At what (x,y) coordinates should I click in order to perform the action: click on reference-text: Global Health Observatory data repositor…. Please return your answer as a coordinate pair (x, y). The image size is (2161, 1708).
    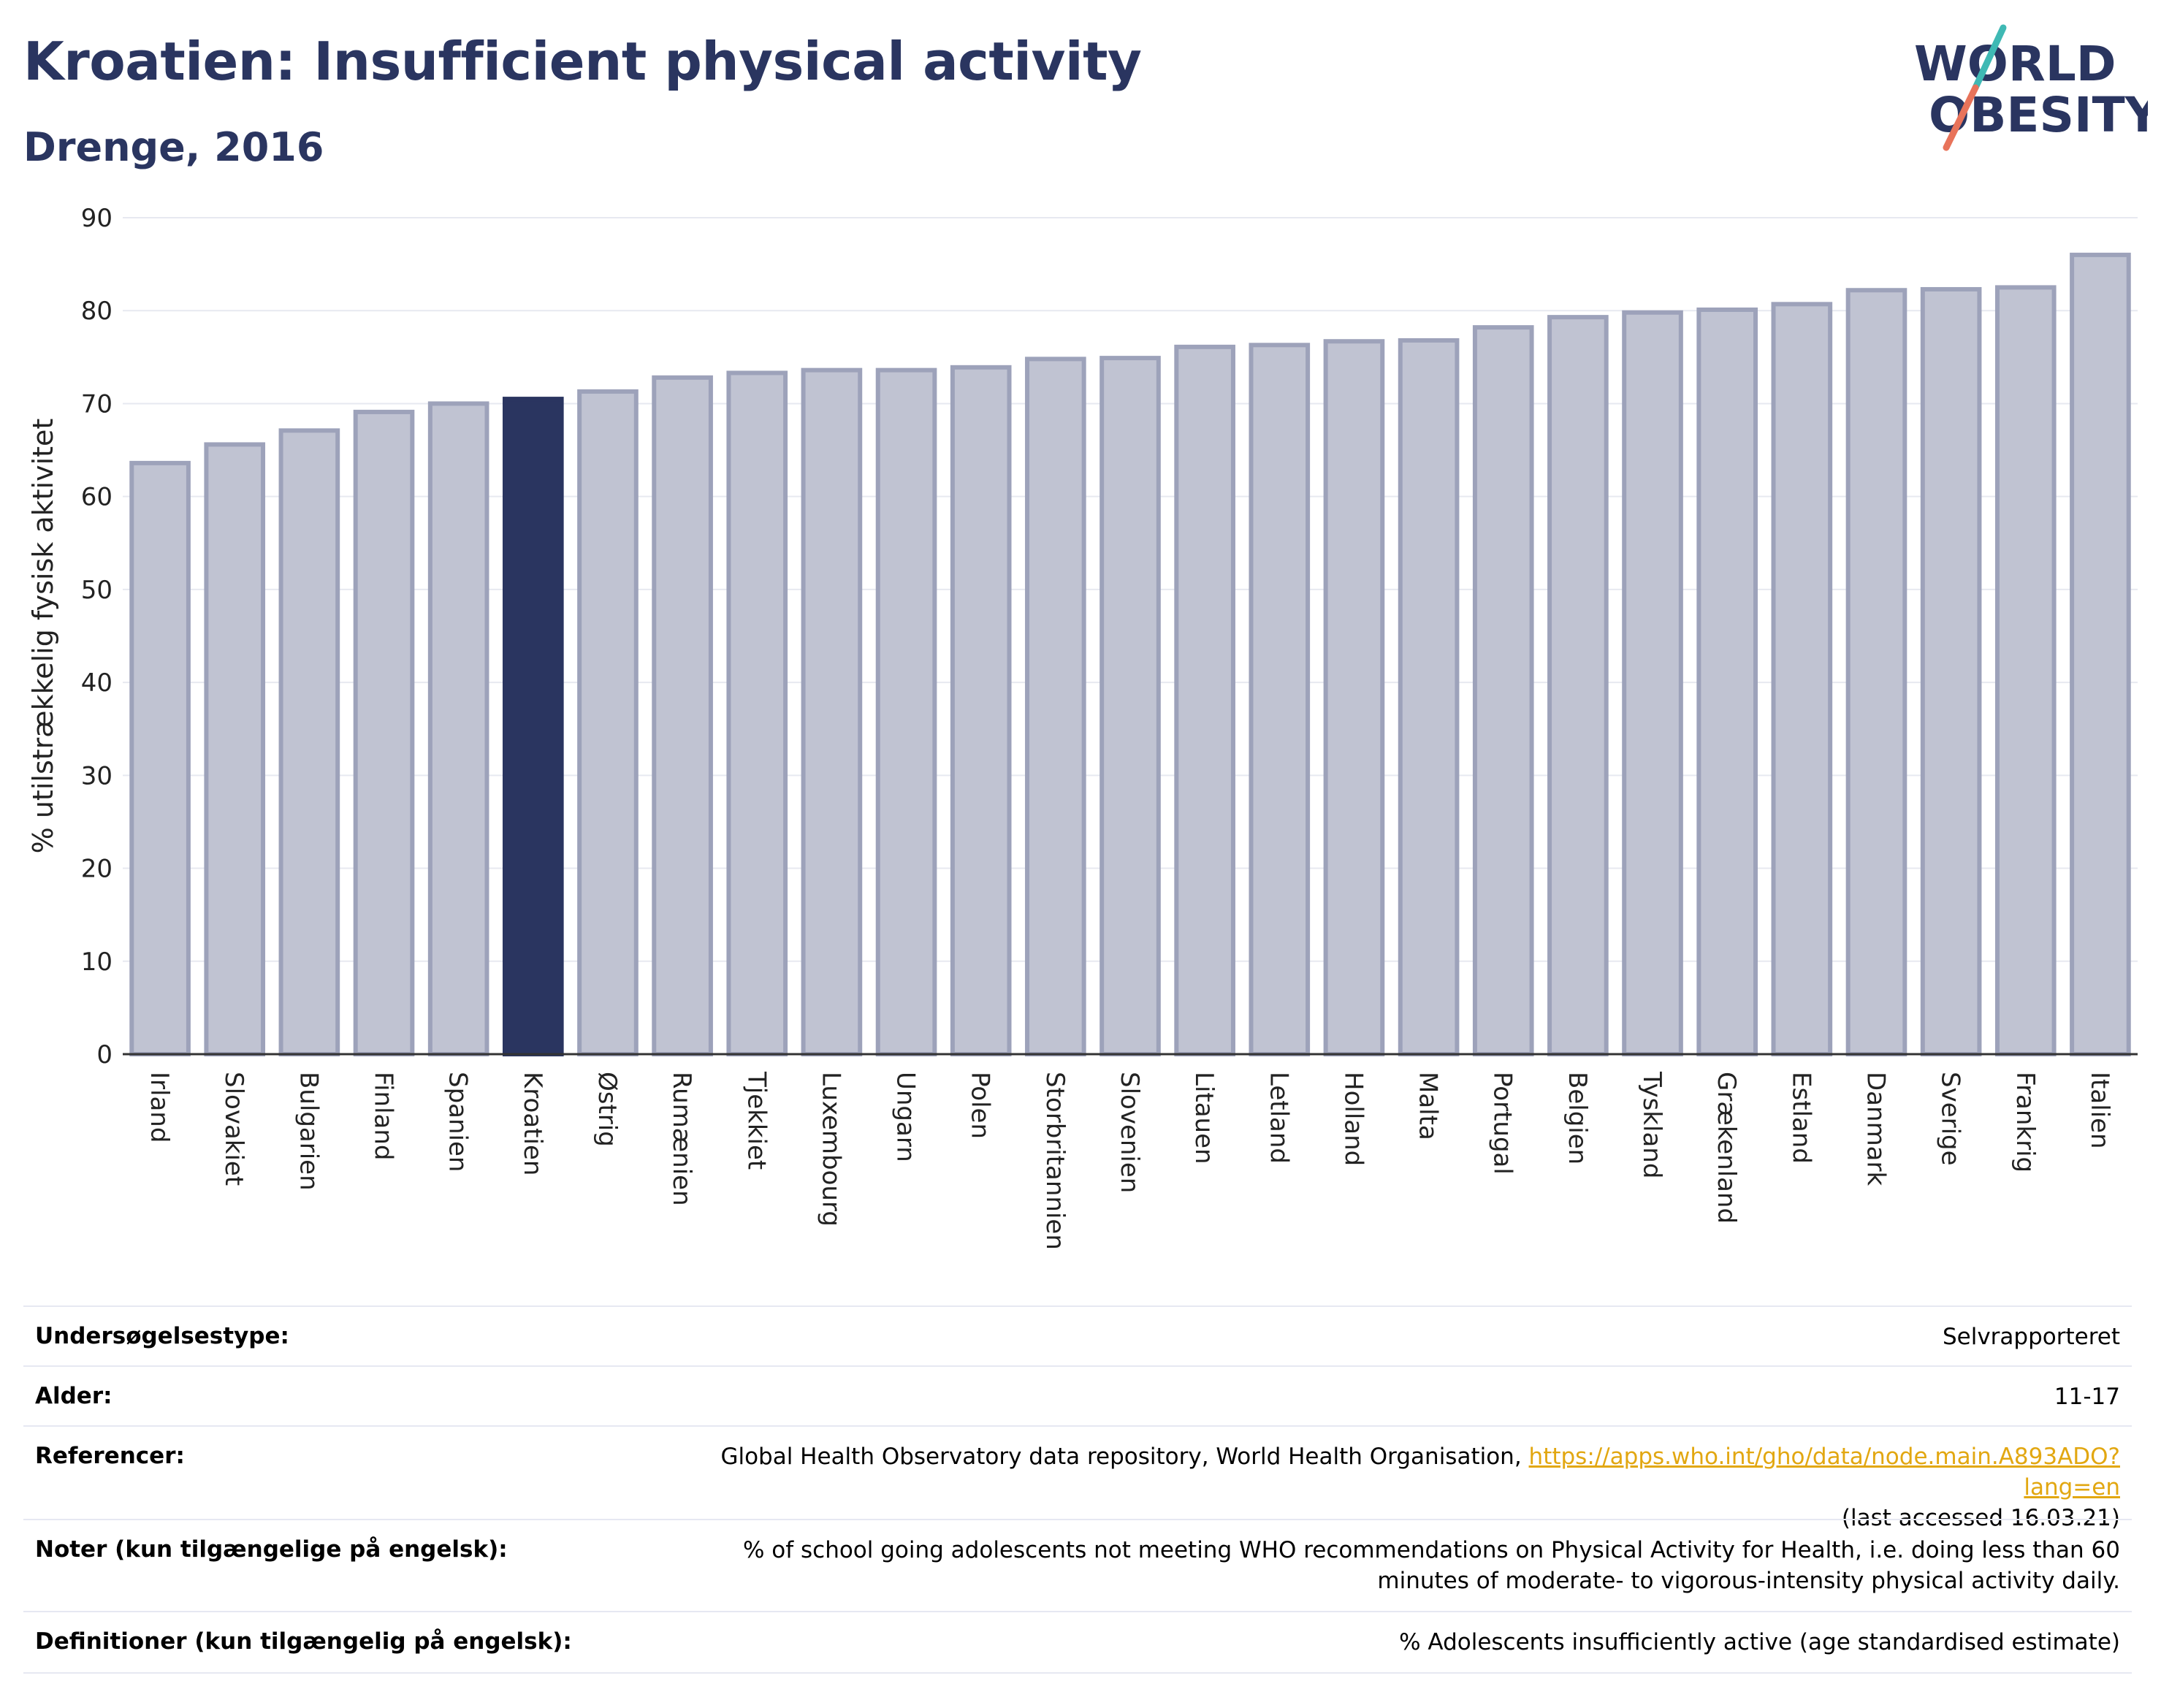
    Looking at the image, I should click on (1124, 1457).